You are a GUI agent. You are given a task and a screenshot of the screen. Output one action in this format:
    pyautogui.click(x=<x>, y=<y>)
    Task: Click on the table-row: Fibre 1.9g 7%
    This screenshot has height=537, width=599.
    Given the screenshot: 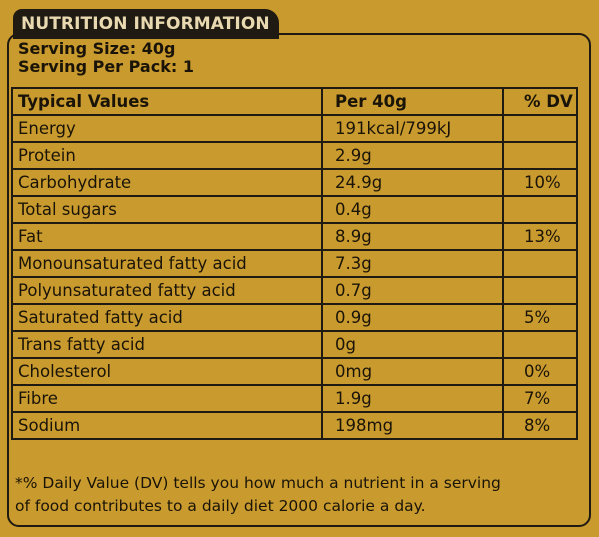 What is the action you would take?
    pyautogui.click(x=294, y=398)
    